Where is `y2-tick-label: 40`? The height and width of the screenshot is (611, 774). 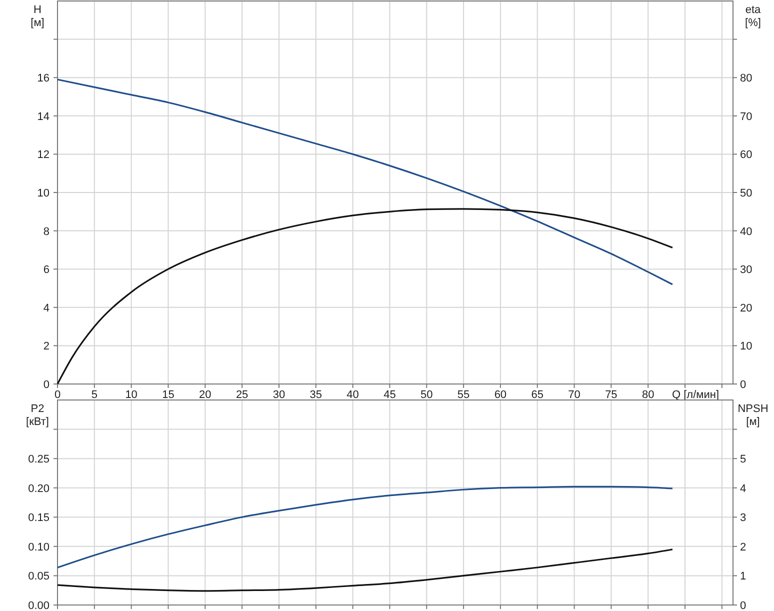
y2-tick-label: 40 is located at coordinates (746, 232).